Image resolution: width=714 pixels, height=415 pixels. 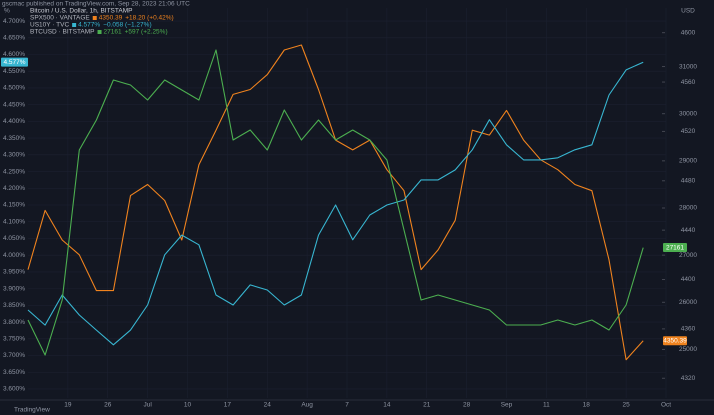 I want to click on price-tag-label: 4.577%, so click(x=14, y=62).